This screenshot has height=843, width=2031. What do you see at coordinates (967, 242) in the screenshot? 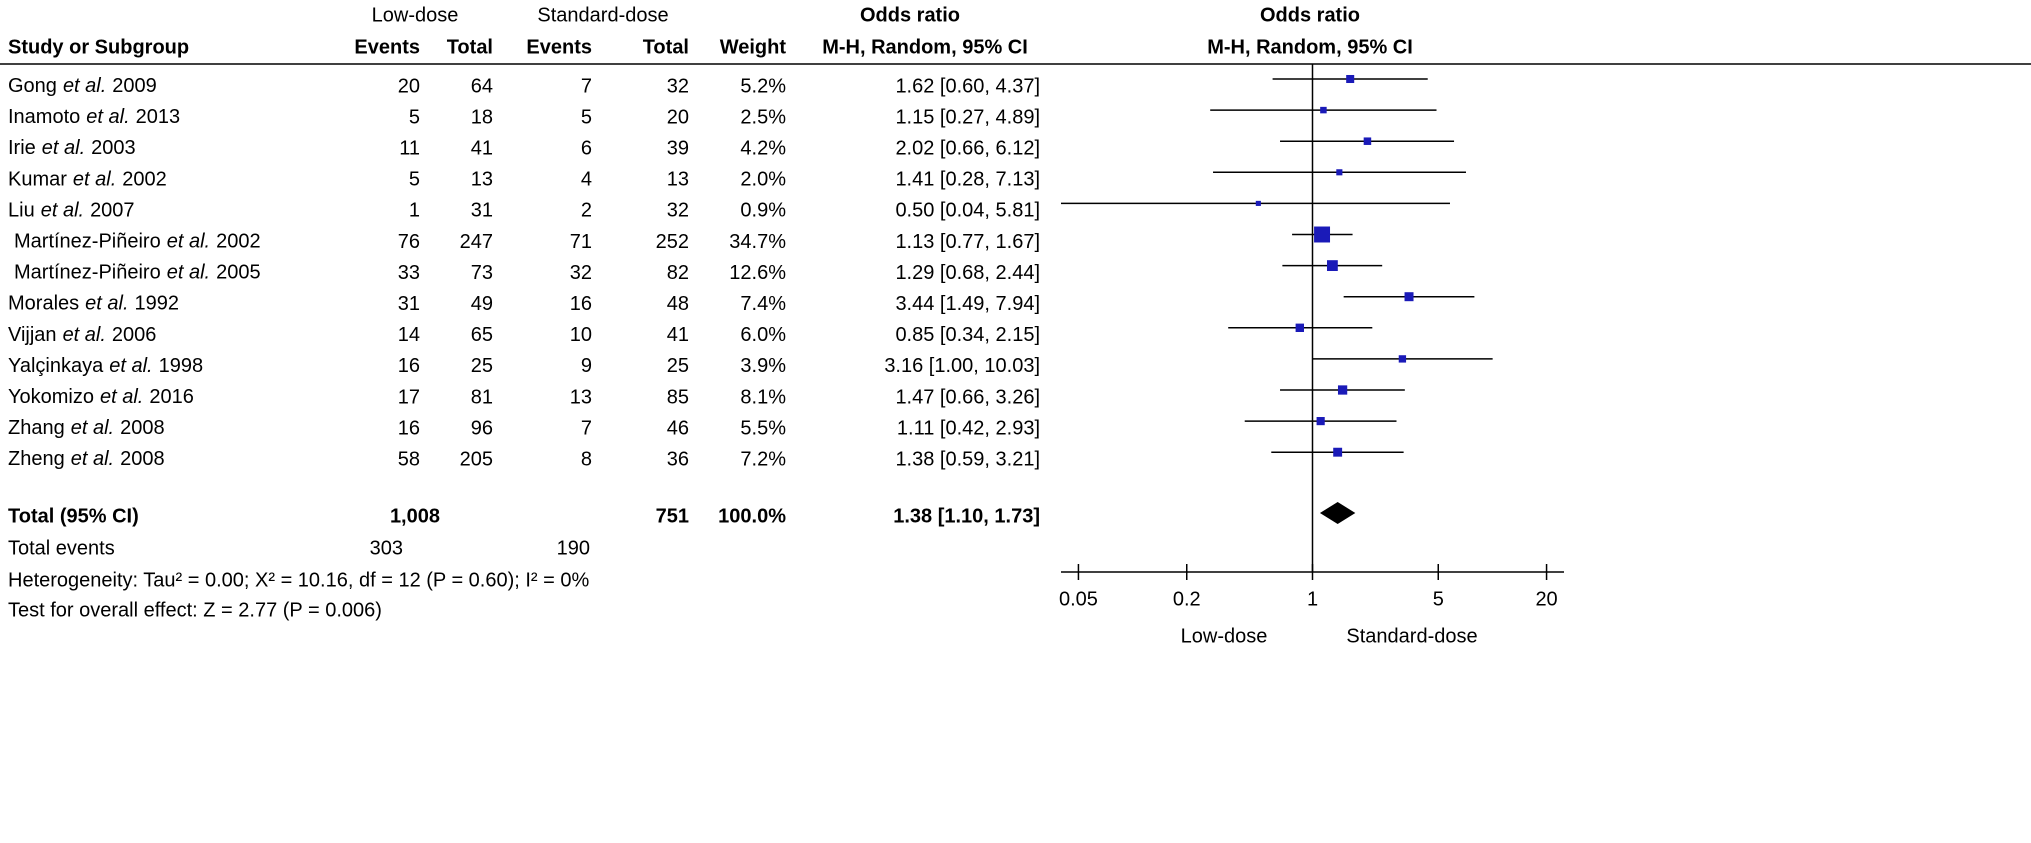
I see `odds-ratio: 1.13 [0.77, 1.67]` at bounding box center [967, 242].